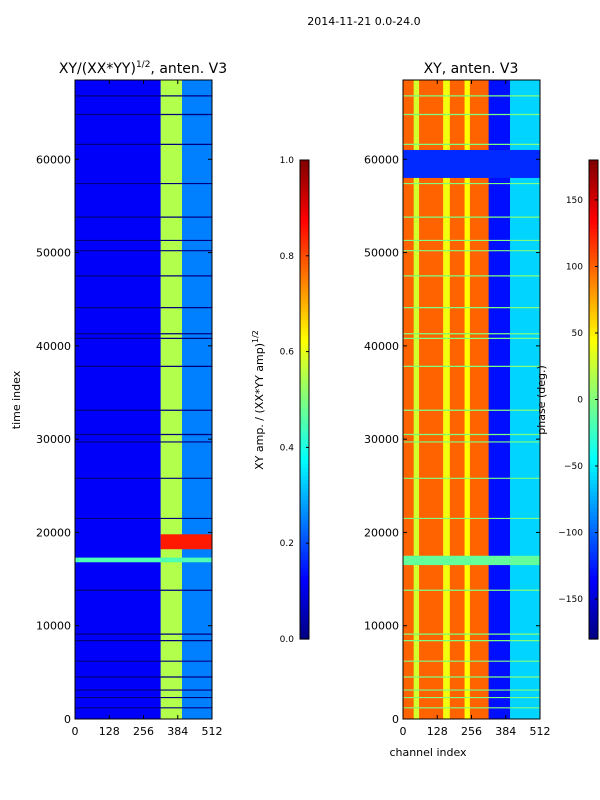 The height and width of the screenshot is (800, 600). Describe the element at coordinates (573, 467) in the screenshot. I see `colorbar-tick-label: −50` at that location.